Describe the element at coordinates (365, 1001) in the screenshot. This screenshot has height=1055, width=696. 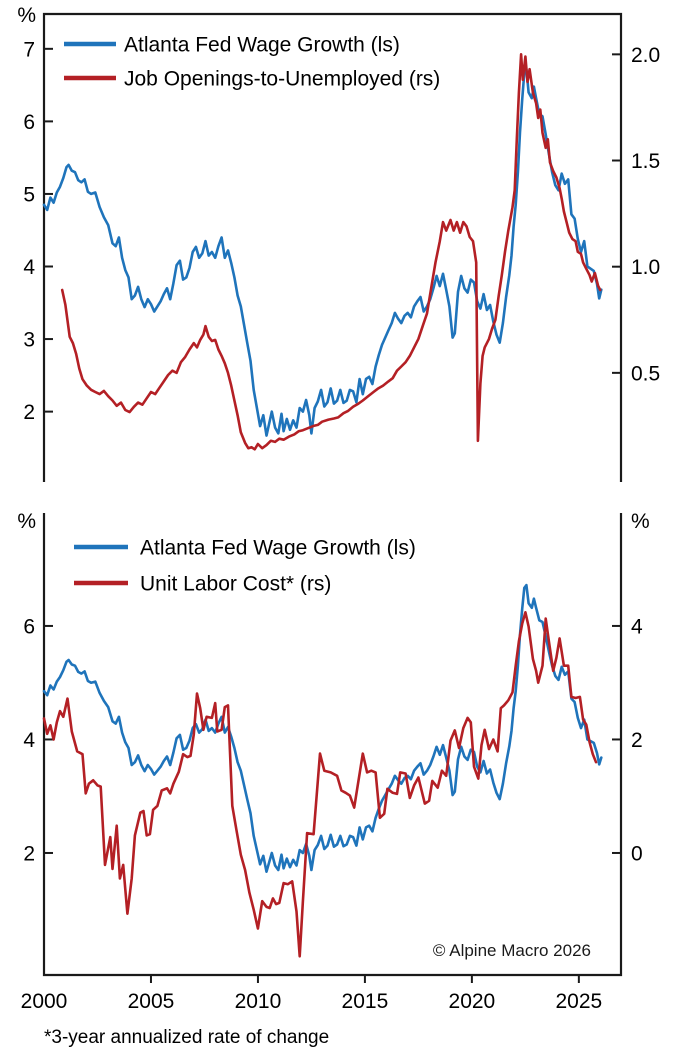
I see `x-axis-year-label: 2015` at that location.